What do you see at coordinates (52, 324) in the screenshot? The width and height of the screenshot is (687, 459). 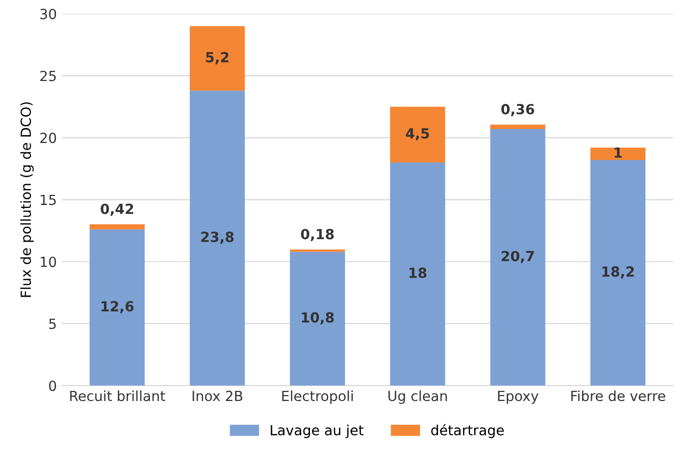 I see `y-tick-label: 5` at bounding box center [52, 324].